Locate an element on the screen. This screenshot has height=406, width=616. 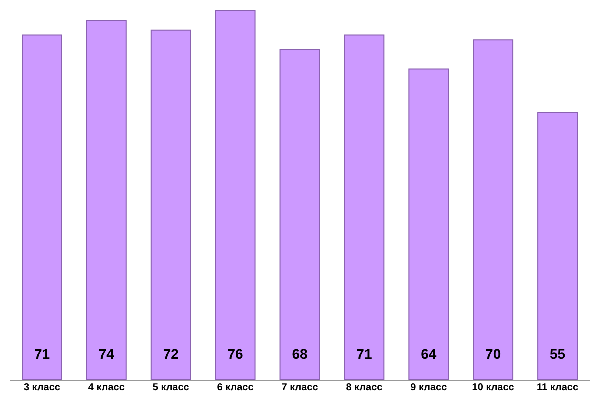
x-tick-label: 3 класс is located at coordinates (42, 388).